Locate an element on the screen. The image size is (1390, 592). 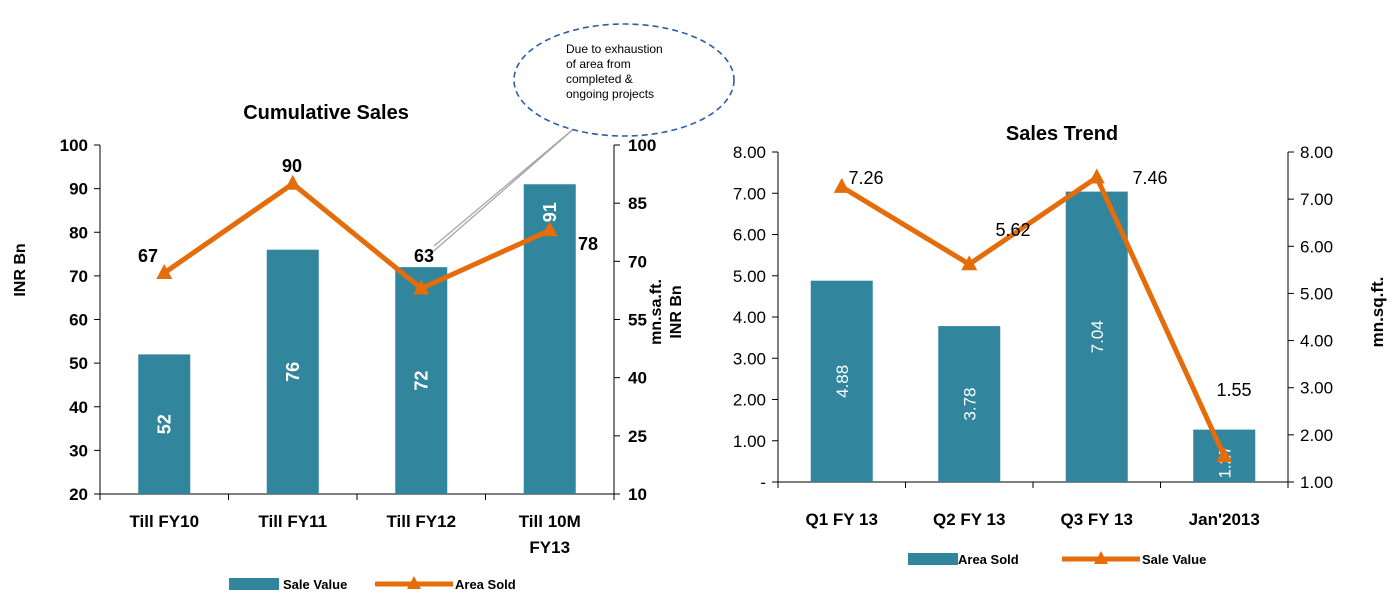
chart2-legend-label: Sale Value is located at coordinates (1174, 559).